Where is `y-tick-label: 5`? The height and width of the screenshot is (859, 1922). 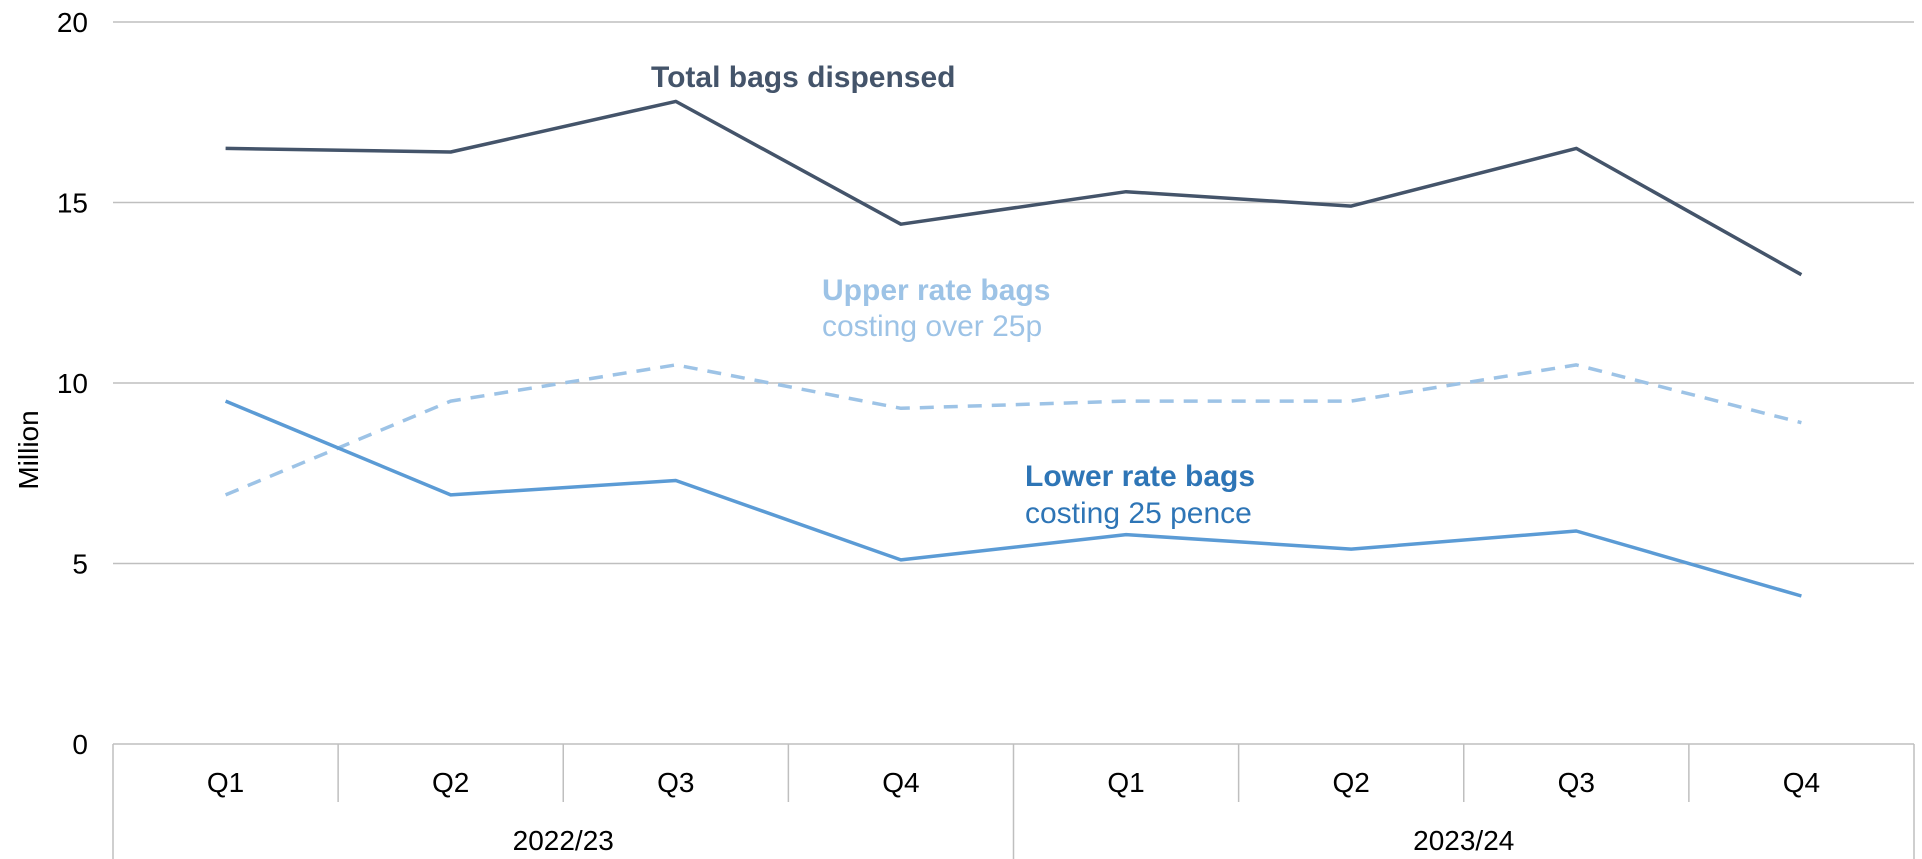 y-tick-label: 5 is located at coordinates (80, 564).